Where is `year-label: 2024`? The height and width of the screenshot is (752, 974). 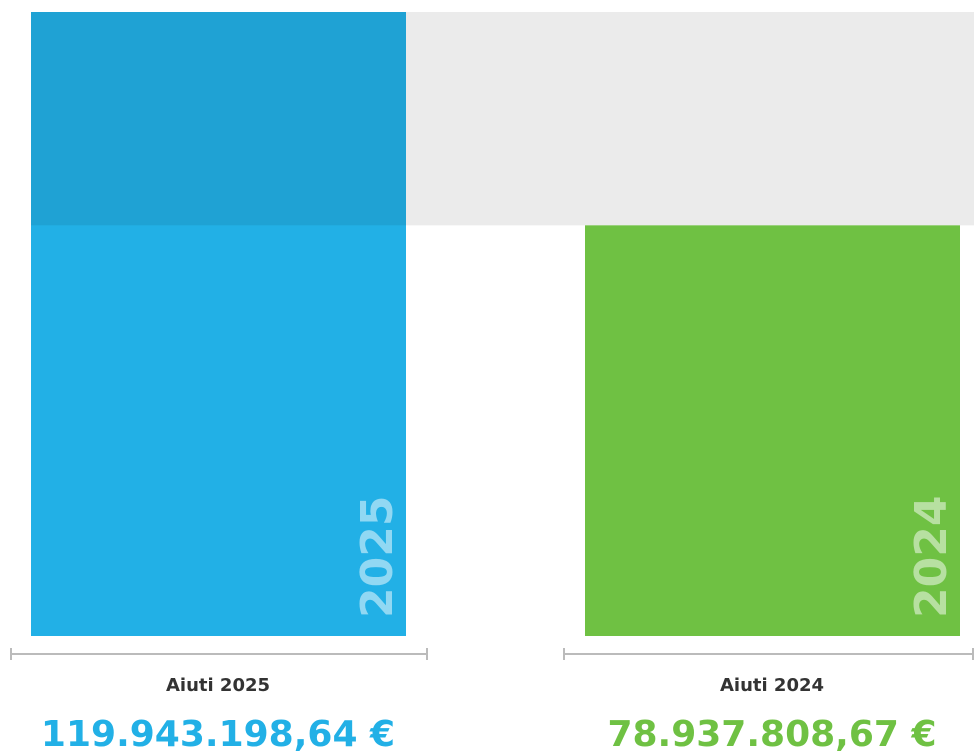 year-label: 2024 is located at coordinates (931, 557).